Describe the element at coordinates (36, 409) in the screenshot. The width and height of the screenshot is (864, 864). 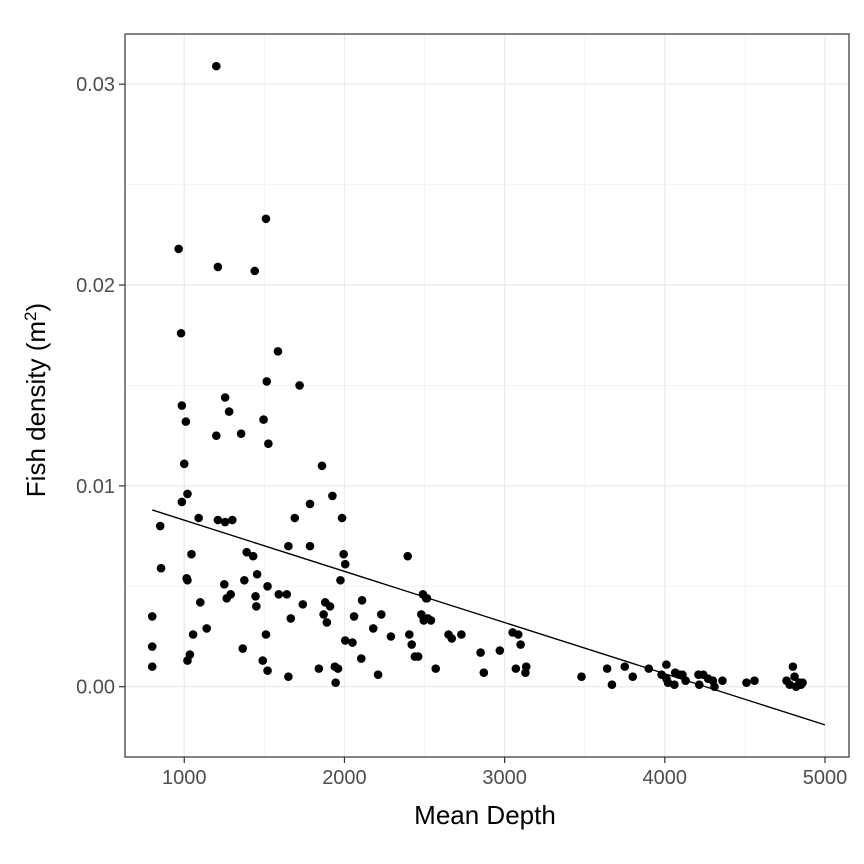
I see `y-axis-title-main: Fish density (m` at that location.